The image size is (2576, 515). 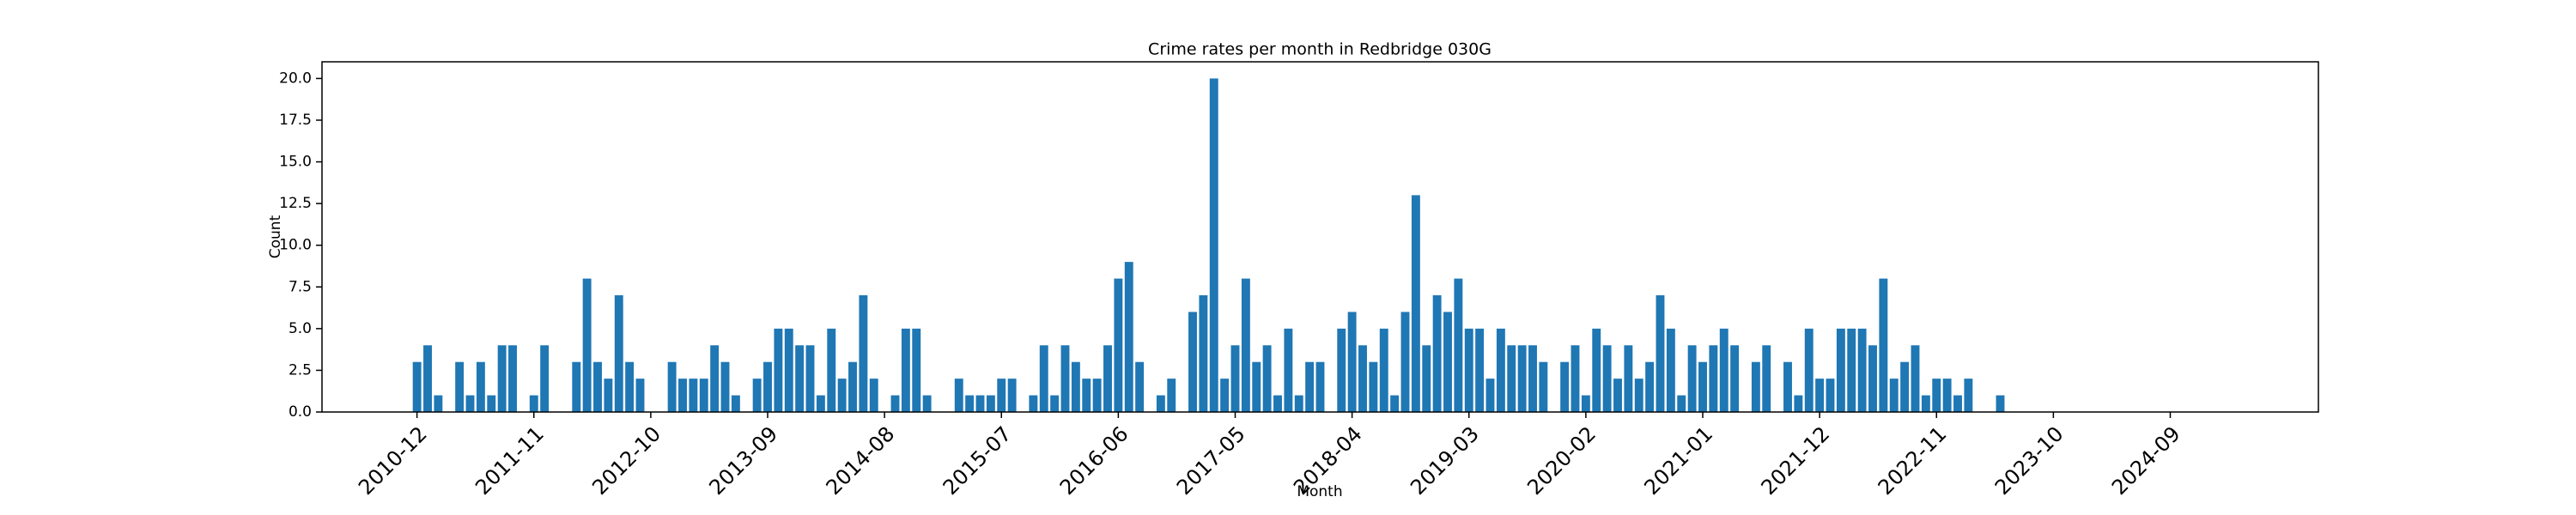 I want to click on y-tick-label: 17.5, so click(x=295, y=120).